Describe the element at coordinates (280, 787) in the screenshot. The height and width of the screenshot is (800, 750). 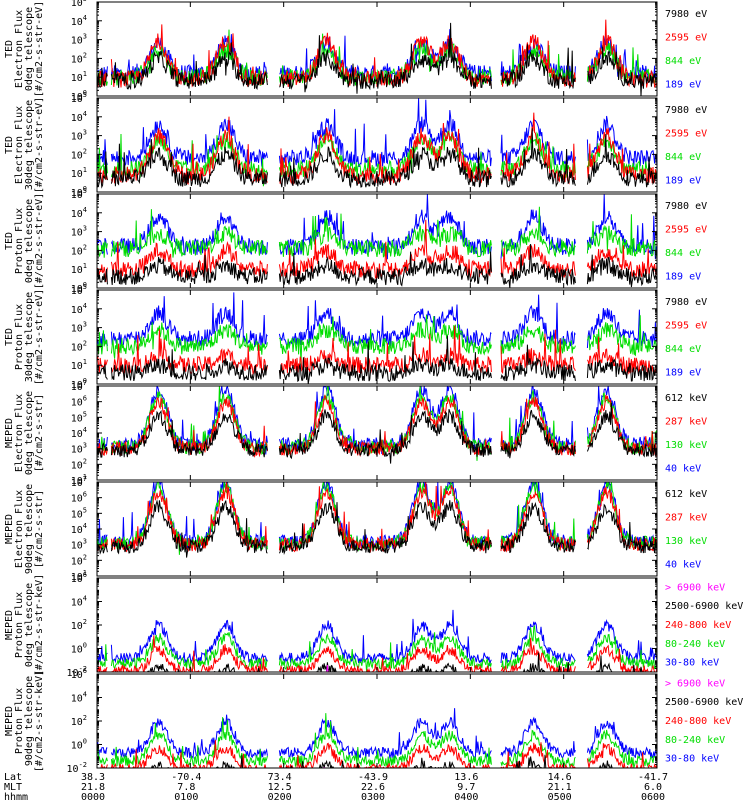
I see `x-tick-mlt: 12.5` at that location.